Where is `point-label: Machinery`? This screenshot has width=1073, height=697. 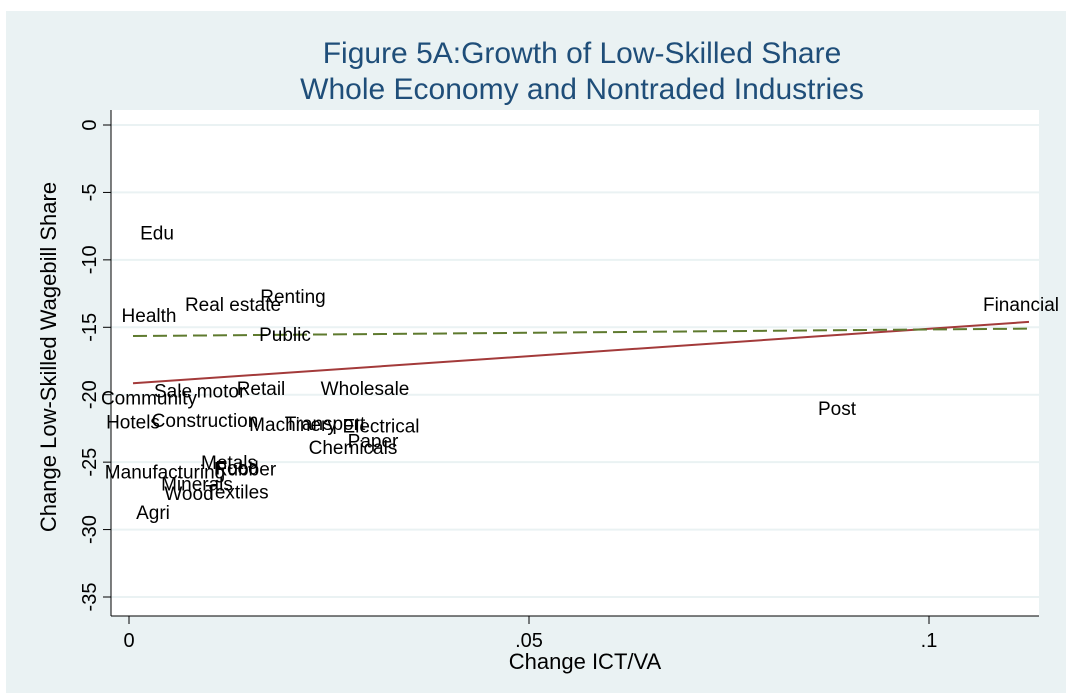 point-label: Machinery is located at coordinates (293, 425).